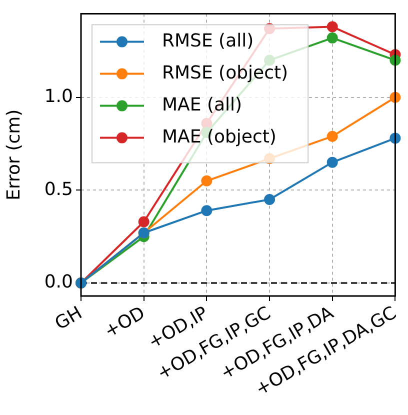  What do you see at coordinates (225, 73) in the screenshot?
I see `legend-label: RMSE (object)` at bounding box center [225, 73].